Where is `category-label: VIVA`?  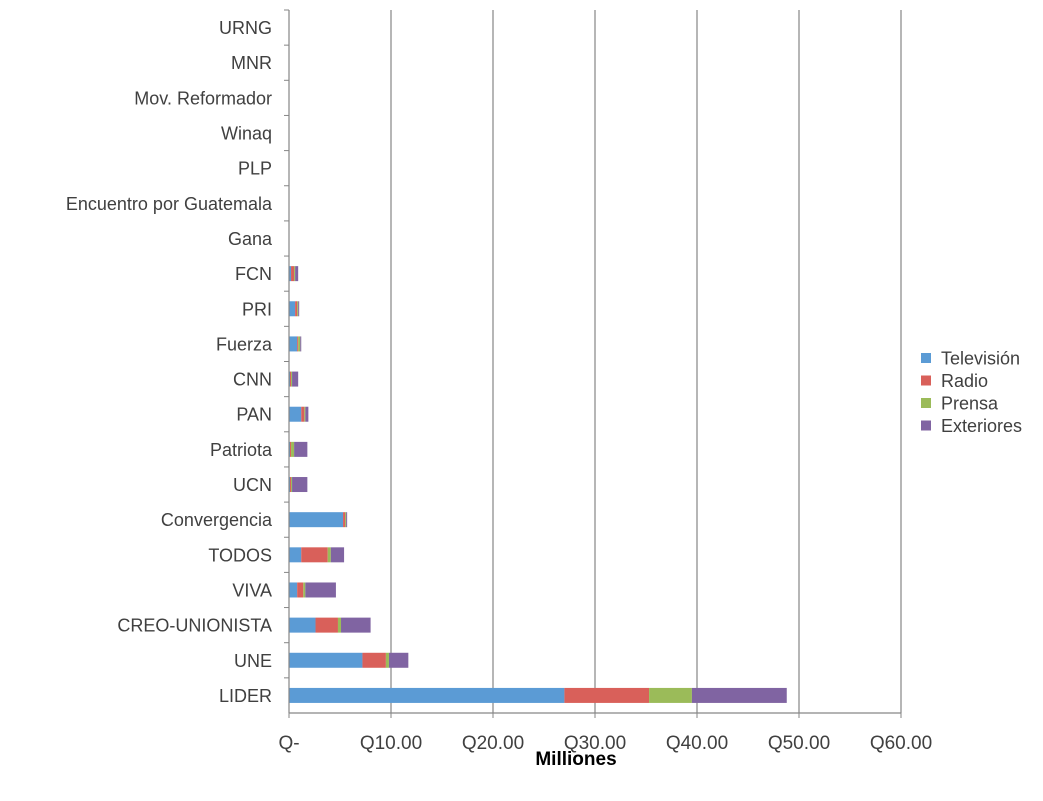
category-label: VIVA is located at coordinates (252, 590).